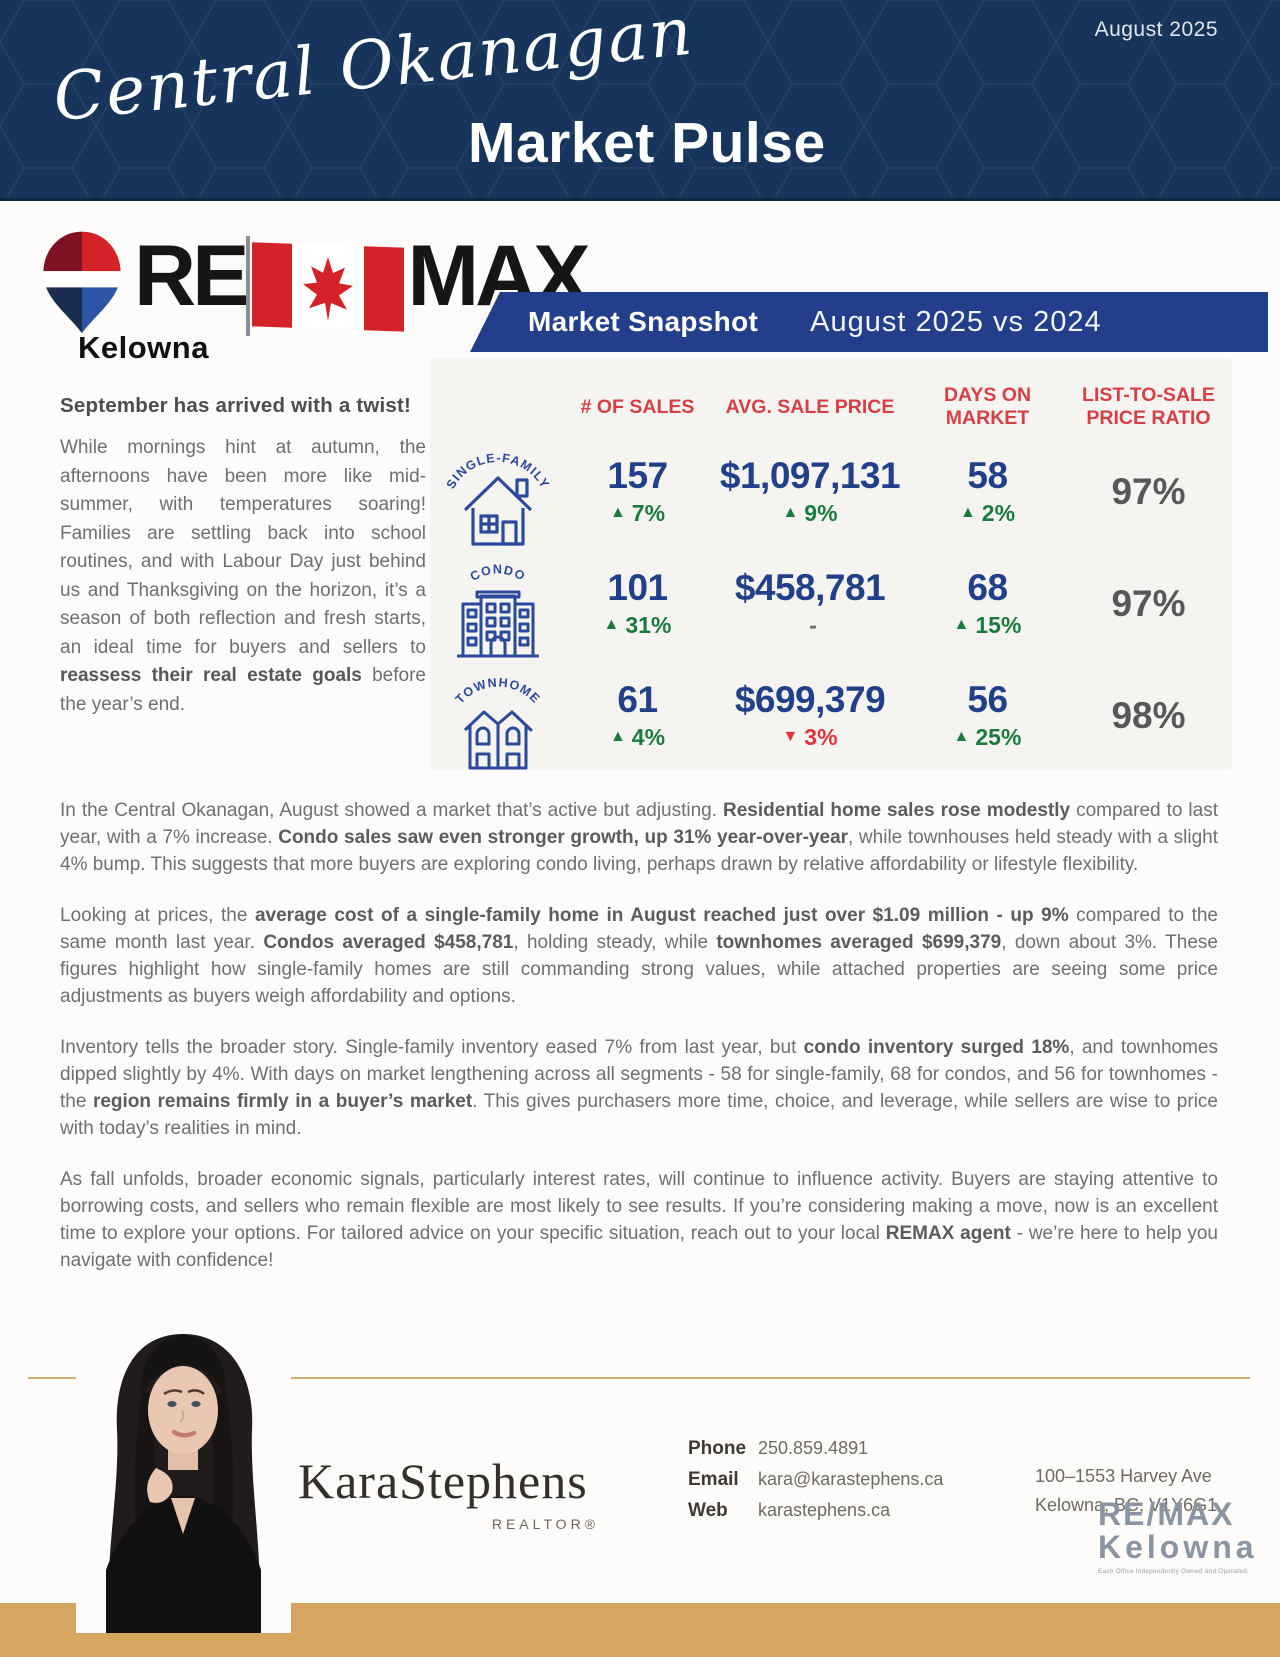 The image size is (1280, 1657). What do you see at coordinates (987, 406) in the screenshot?
I see `column-header-days: DAYS ON MARKET` at bounding box center [987, 406].